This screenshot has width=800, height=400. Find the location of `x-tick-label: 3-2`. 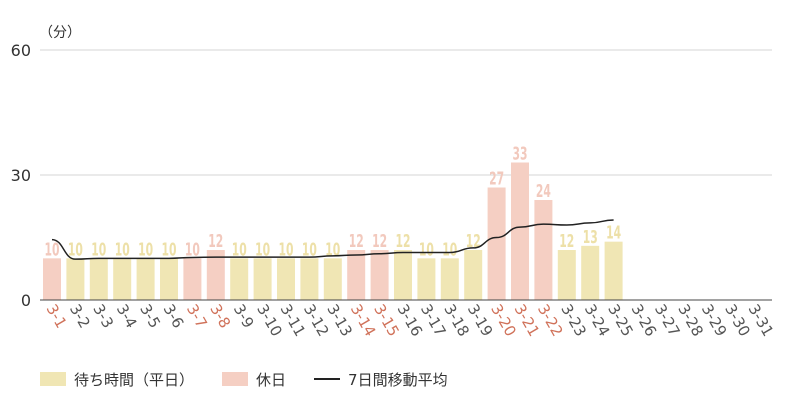

x-tick-label: 3-2 is located at coordinates (80, 316).